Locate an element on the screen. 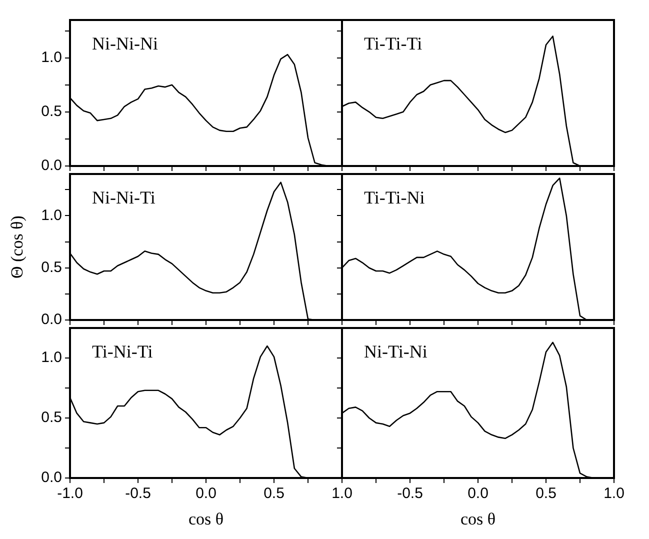 The width and height of the screenshot is (649, 539). text: Ti-Ti-Ni is located at coordinates (394, 198).